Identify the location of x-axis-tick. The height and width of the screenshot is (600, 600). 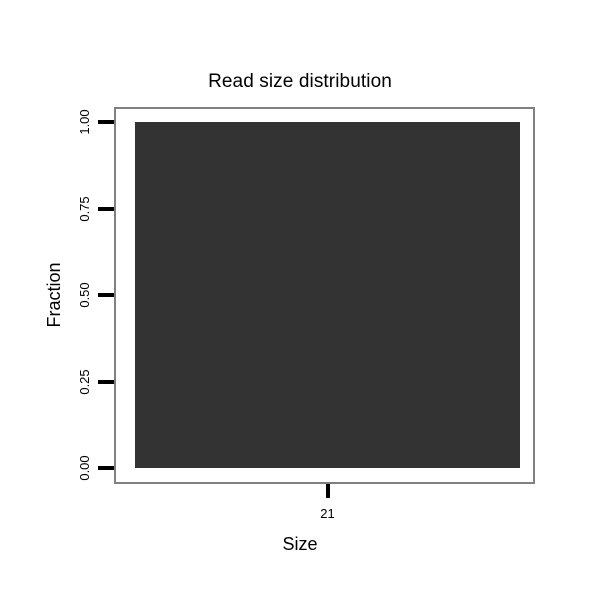
(327, 491).